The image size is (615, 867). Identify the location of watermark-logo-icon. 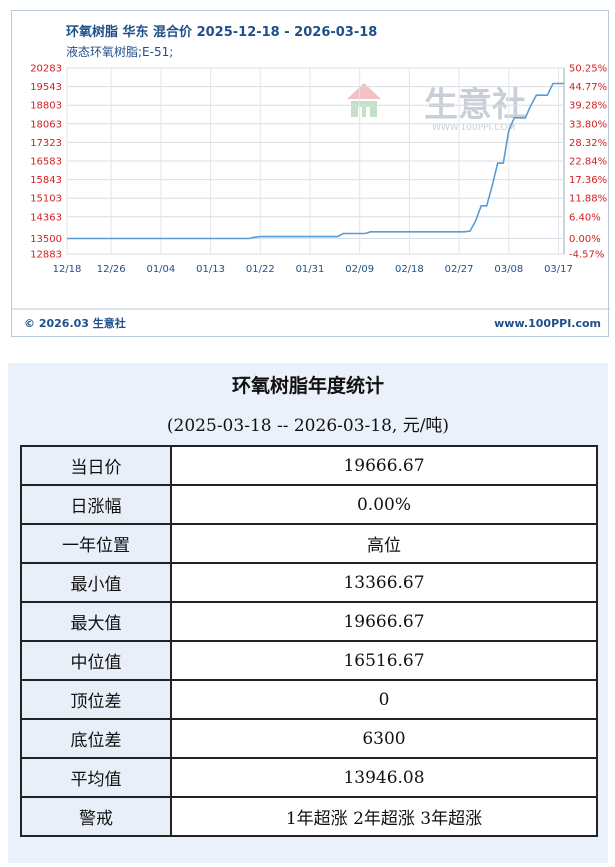
(364, 100).